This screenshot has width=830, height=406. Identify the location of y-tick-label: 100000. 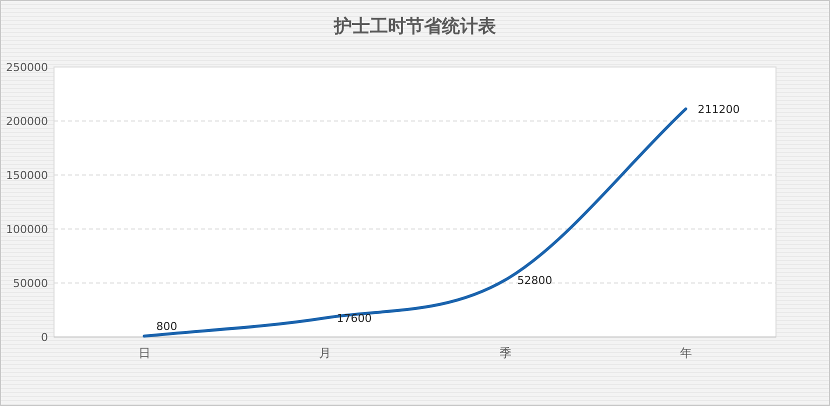
(27, 229).